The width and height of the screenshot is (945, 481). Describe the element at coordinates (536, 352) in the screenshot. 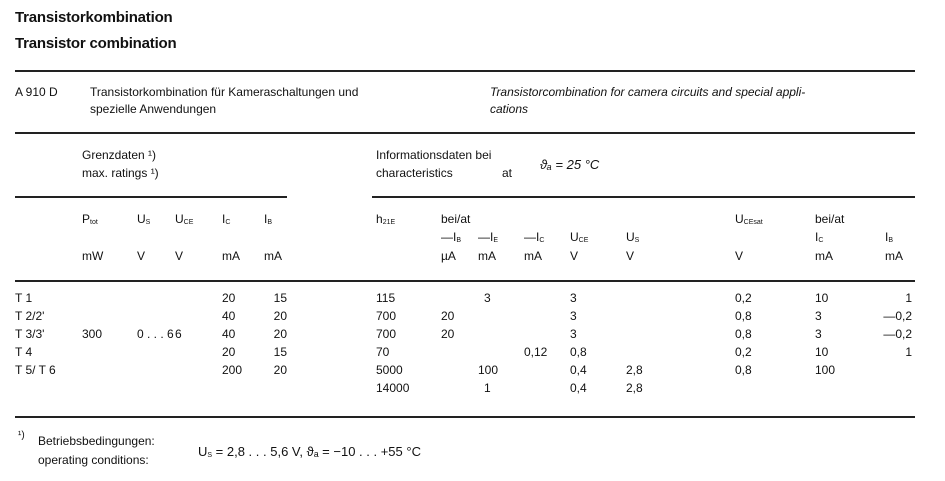

I see `table-cell: 0,12` at that location.